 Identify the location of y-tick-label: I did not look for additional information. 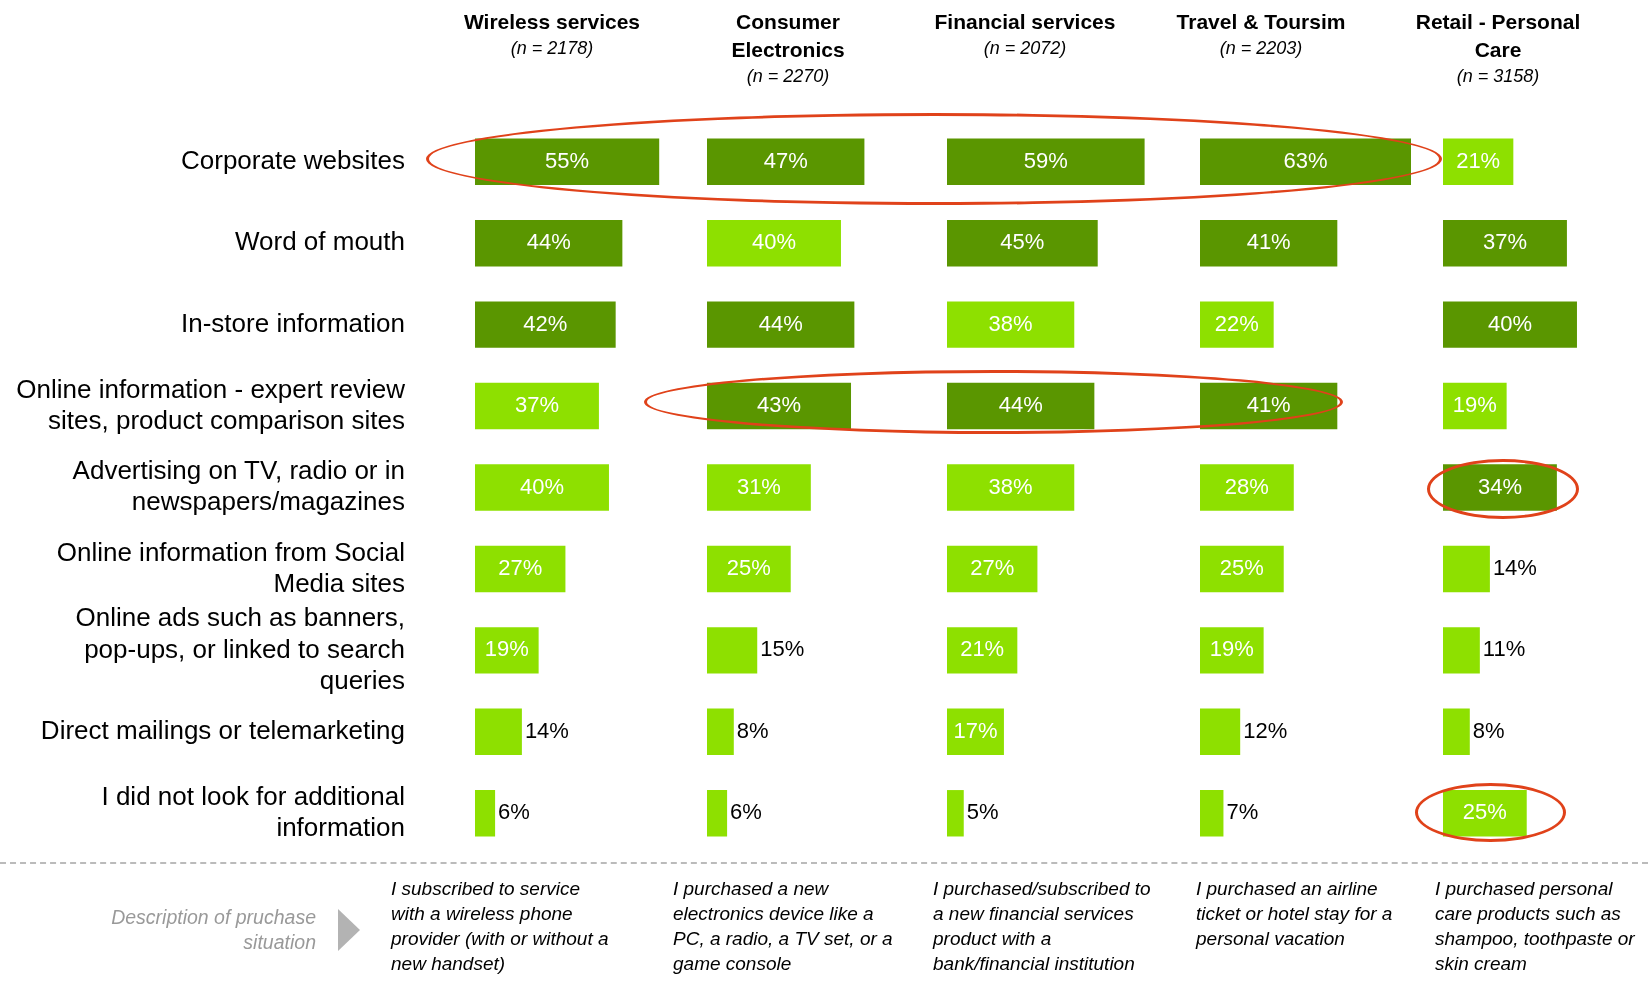
(253, 811).